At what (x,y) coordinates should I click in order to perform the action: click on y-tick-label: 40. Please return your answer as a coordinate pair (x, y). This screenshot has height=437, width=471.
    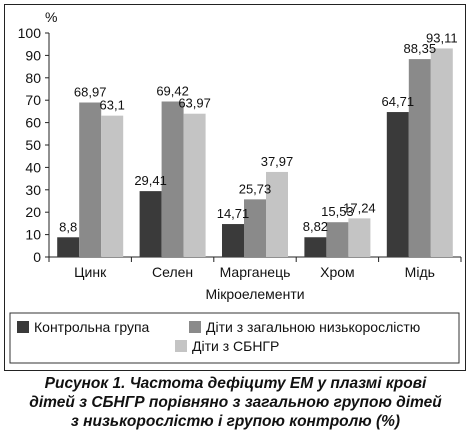
    Looking at the image, I should click on (33, 167).